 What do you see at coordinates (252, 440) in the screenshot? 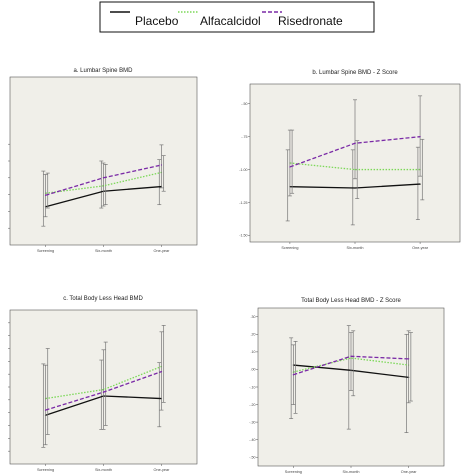
I see `y-tick-label: -.40` at bounding box center [252, 440].